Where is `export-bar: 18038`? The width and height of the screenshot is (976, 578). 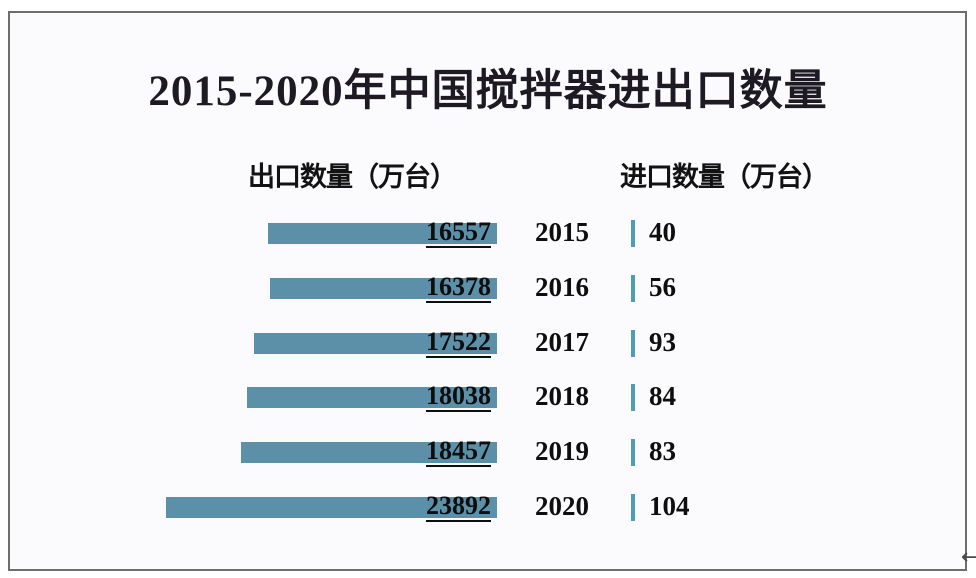 export-bar: 18038 is located at coordinates (372, 397).